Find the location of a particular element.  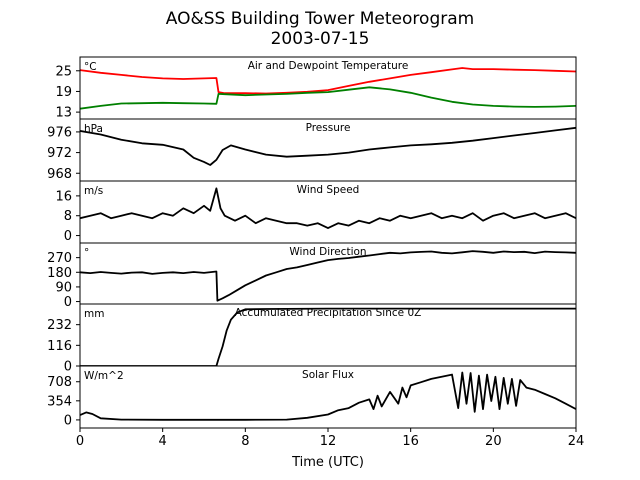

y-tick-label: 232 is located at coordinates (59, 325).